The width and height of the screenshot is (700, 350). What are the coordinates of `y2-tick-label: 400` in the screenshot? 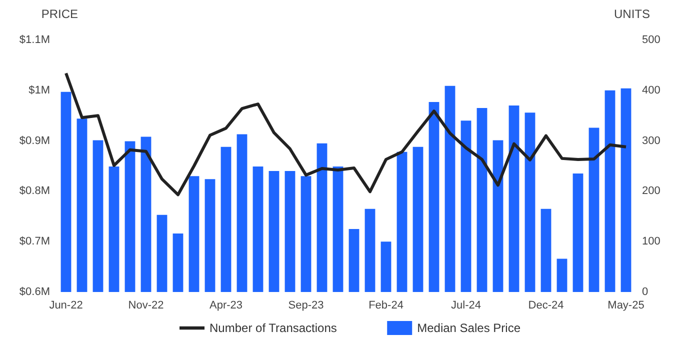 It's located at (651, 90).